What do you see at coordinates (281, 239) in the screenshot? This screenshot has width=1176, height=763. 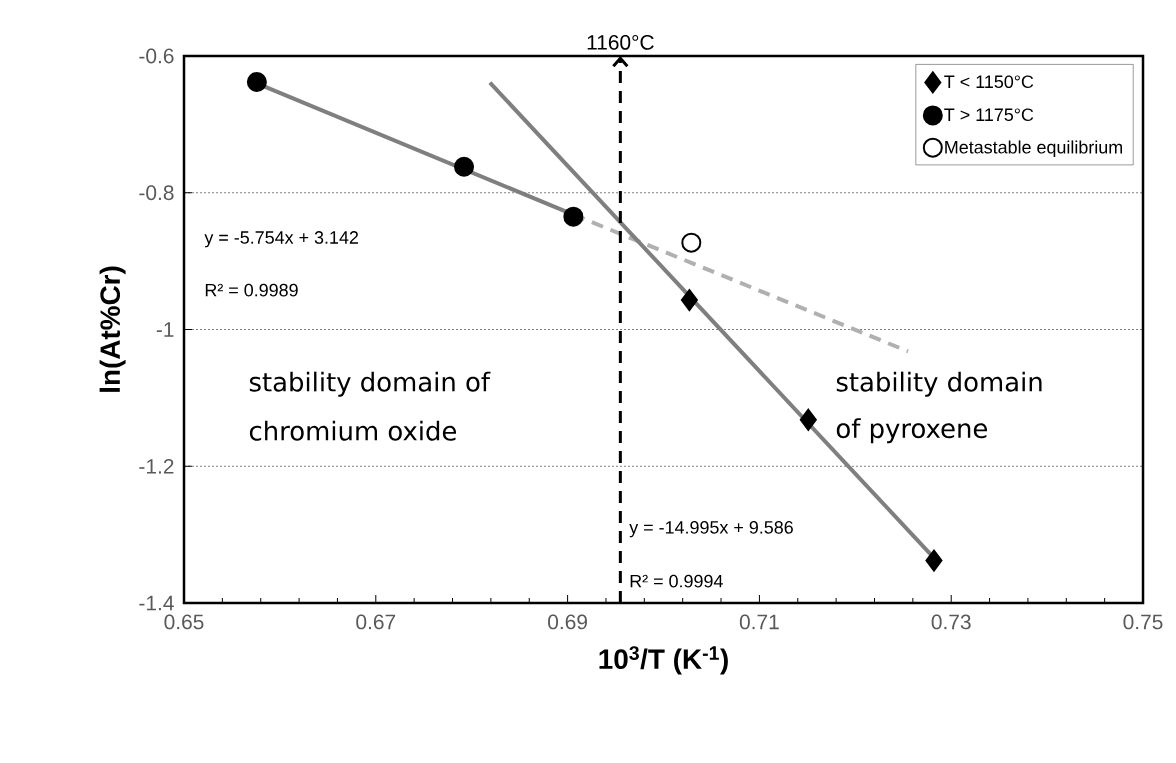 I see `annotation: y = -5.754x + 3.142` at bounding box center [281, 239].